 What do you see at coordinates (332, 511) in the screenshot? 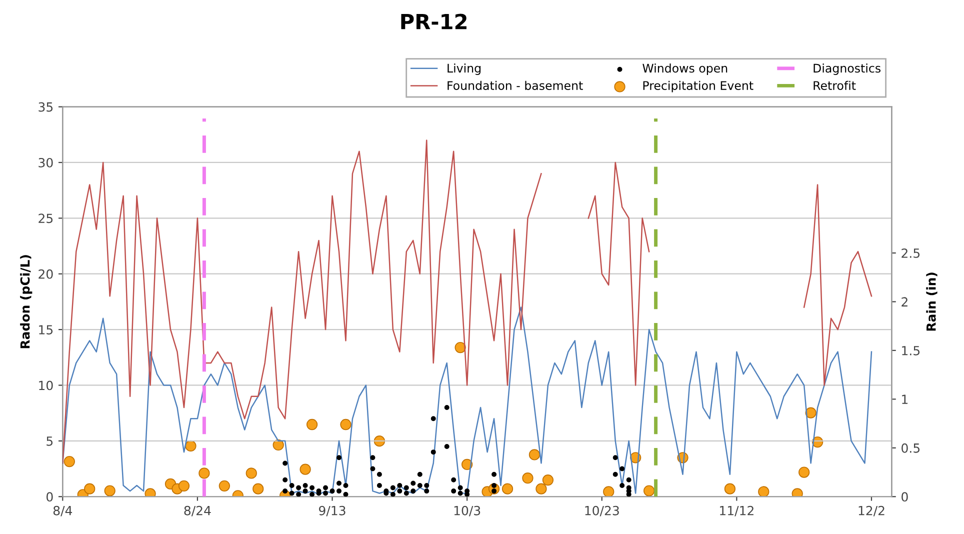
I see `x-tick-label: 9/13` at bounding box center [332, 511].